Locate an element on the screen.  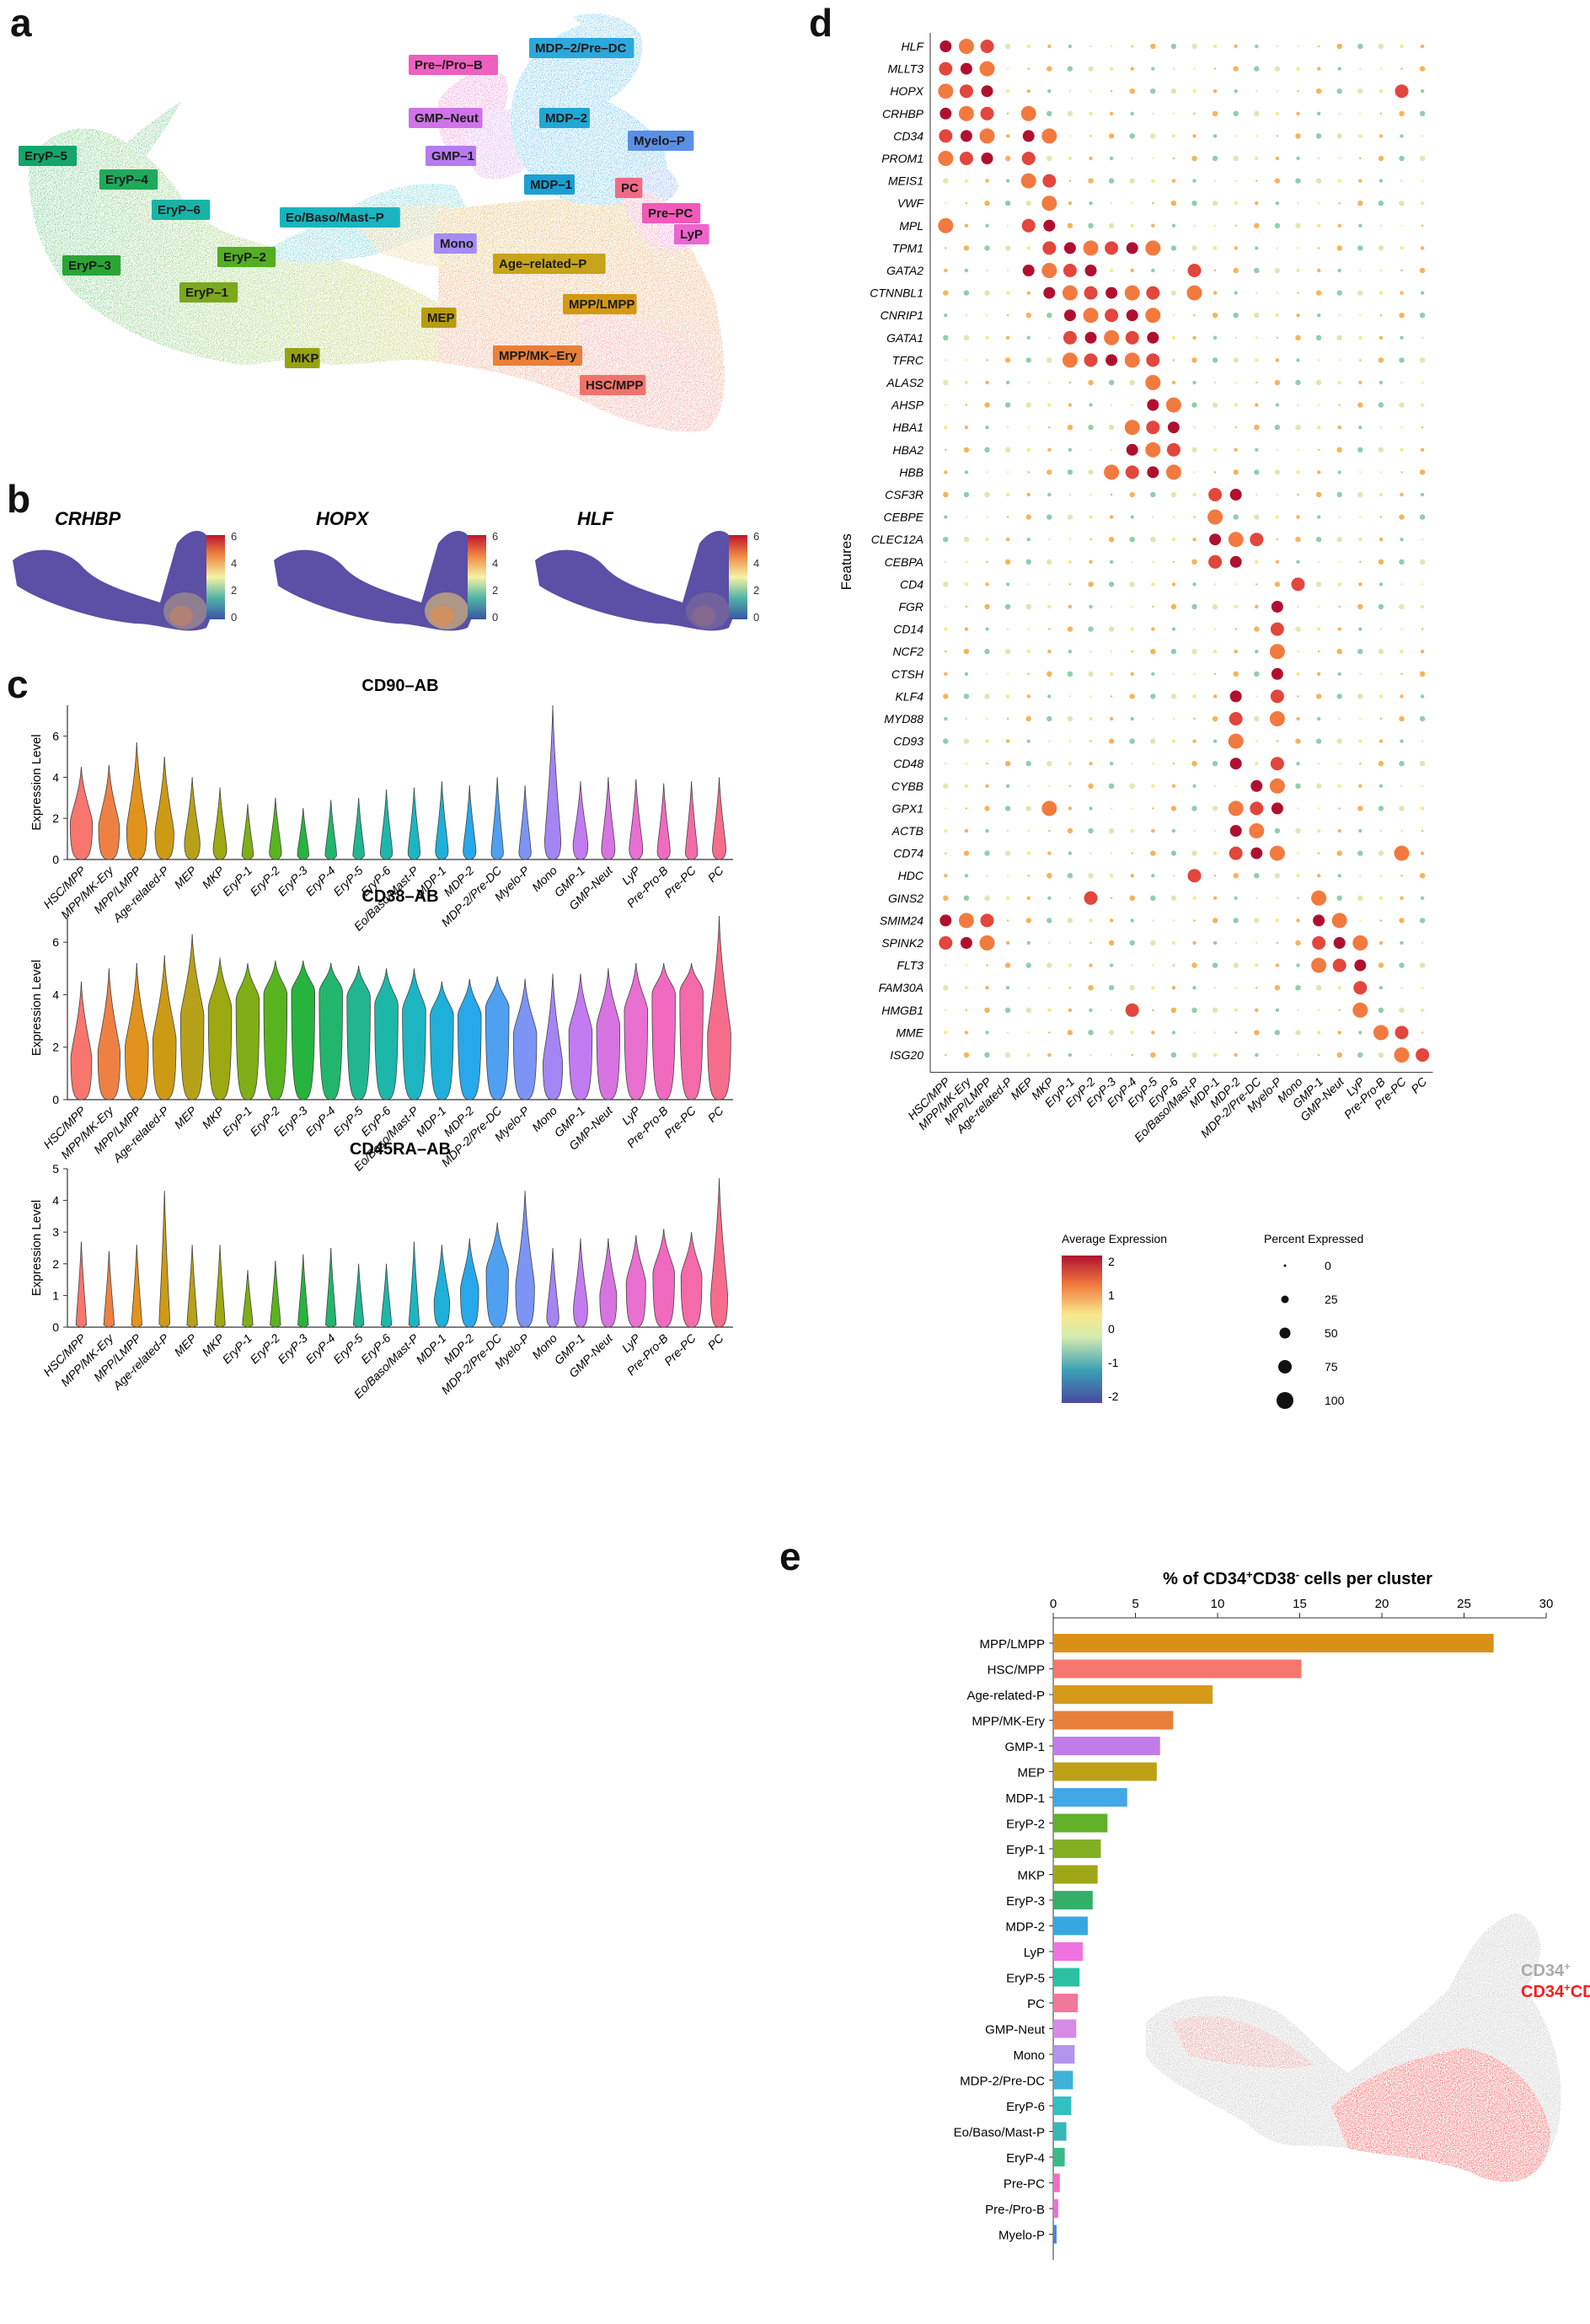
bar is located at coordinates (1107, 1746).